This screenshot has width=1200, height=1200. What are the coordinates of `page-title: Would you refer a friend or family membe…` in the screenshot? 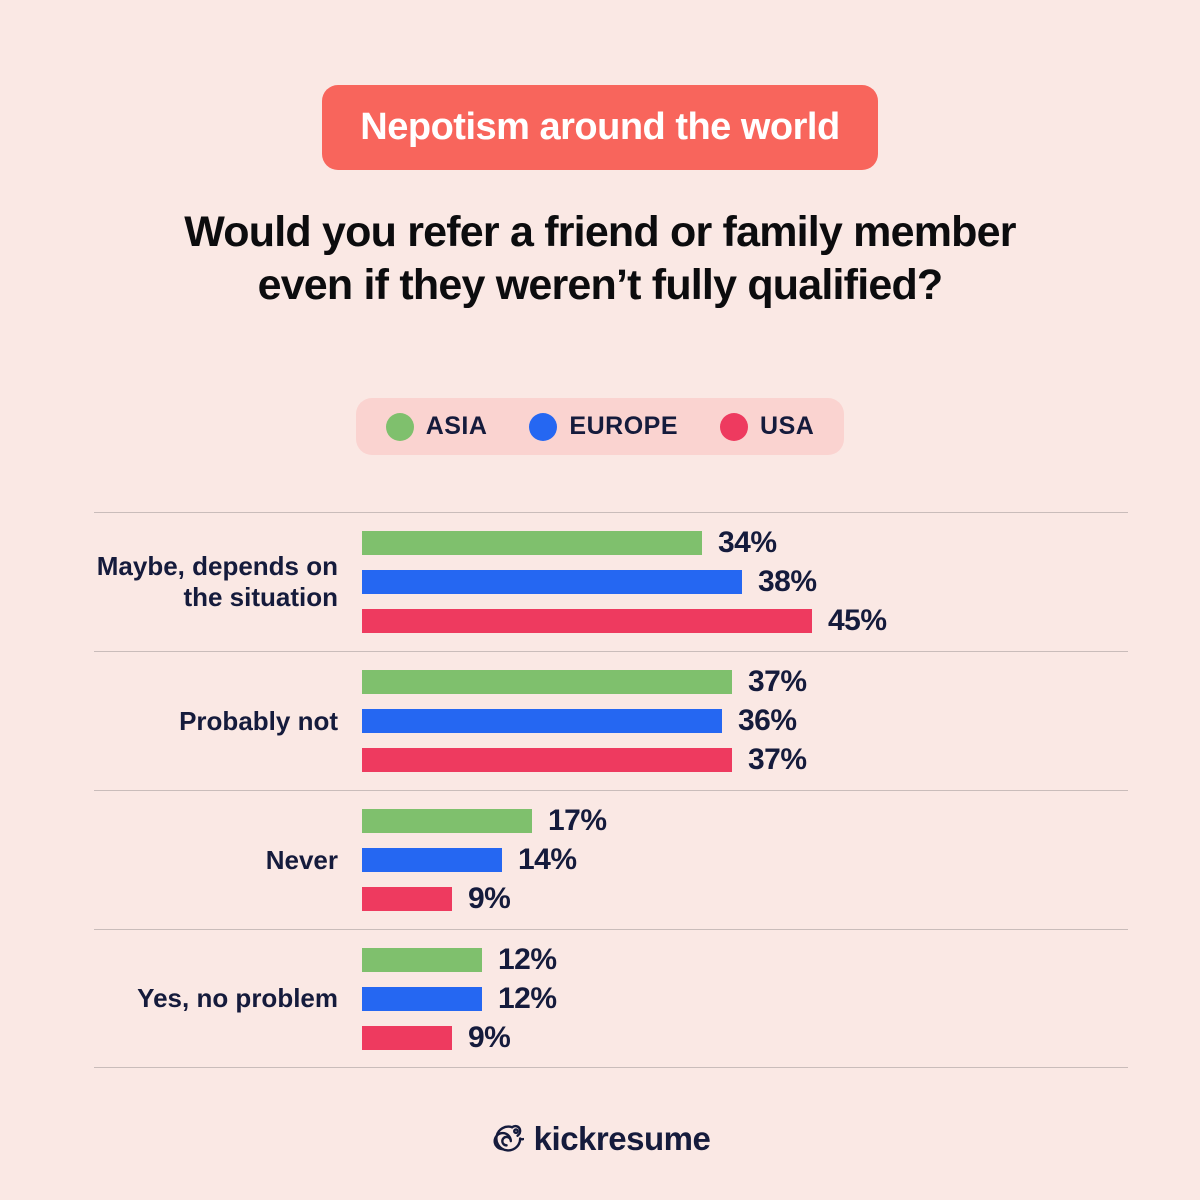 It's located at (600, 259).